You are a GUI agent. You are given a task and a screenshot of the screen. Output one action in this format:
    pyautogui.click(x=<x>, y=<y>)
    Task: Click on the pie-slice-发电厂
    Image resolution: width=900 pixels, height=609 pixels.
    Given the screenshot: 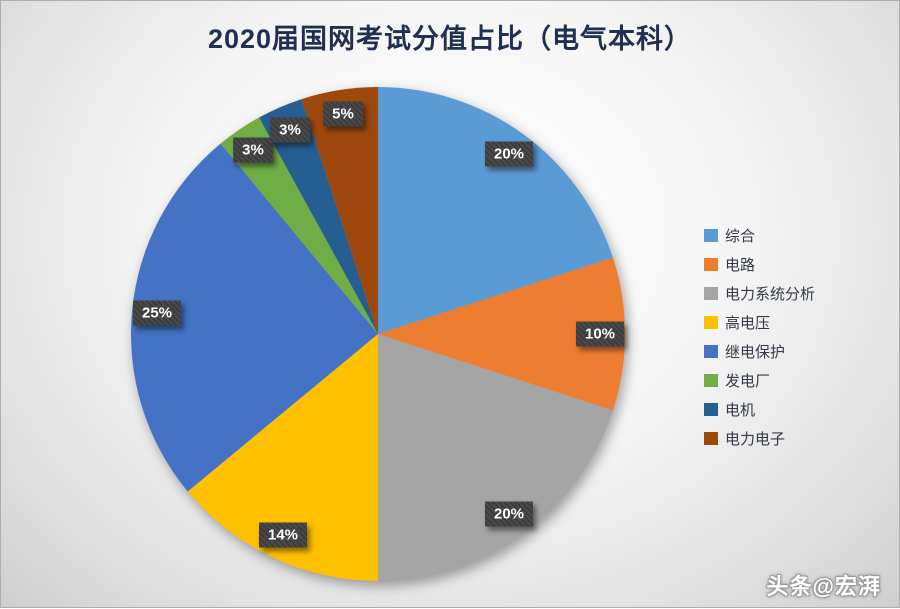 What is the action you would take?
    pyautogui.click(x=299, y=225)
    